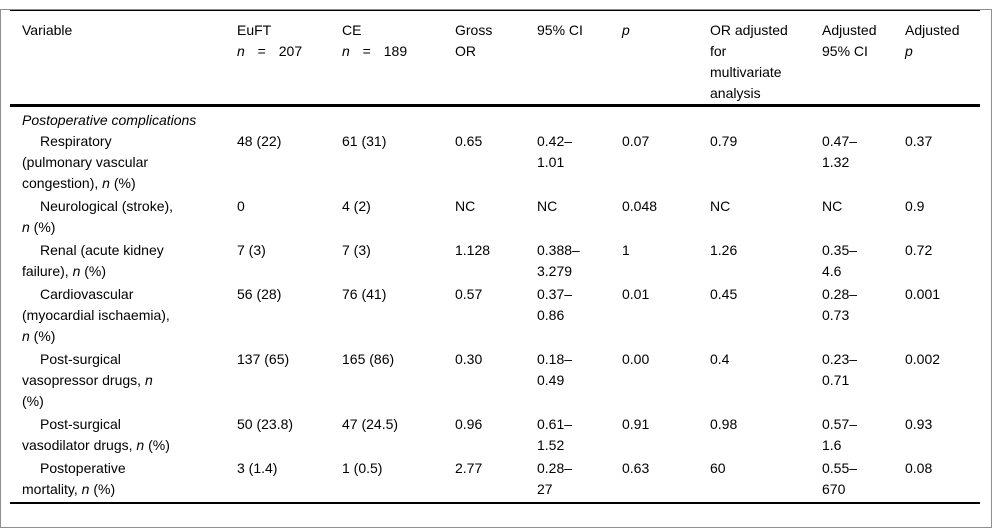  Describe the element at coordinates (626, 30) in the screenshot. I see `italic-text: p` at that location.